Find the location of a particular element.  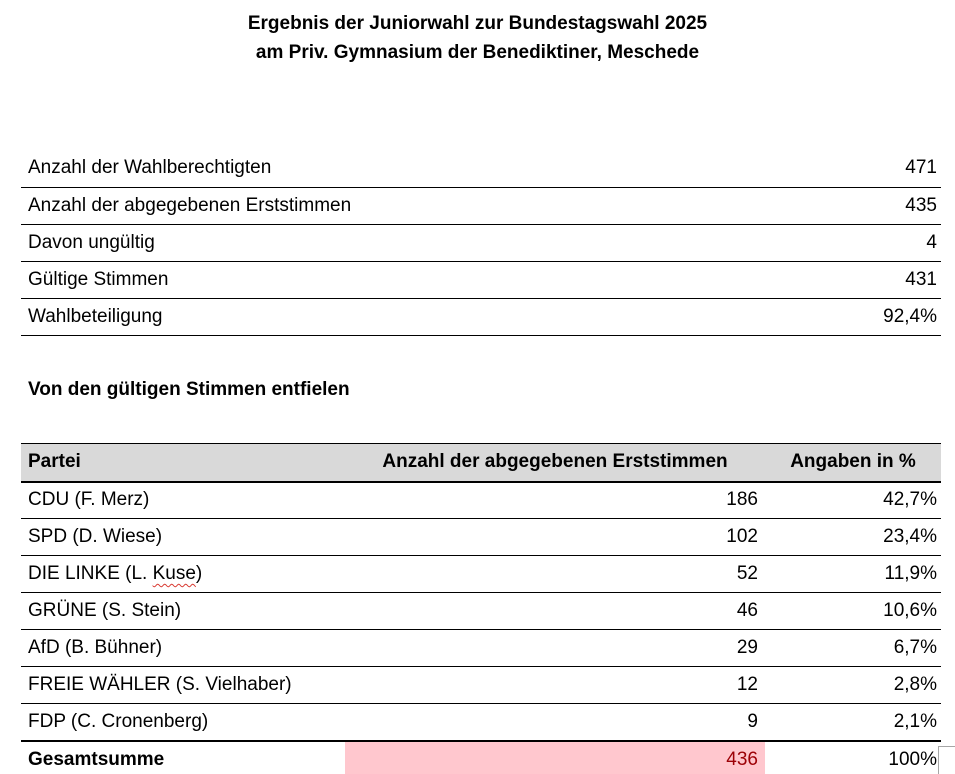

party-name: AfD (B. Bühner) is located at coordinates (183, 648).